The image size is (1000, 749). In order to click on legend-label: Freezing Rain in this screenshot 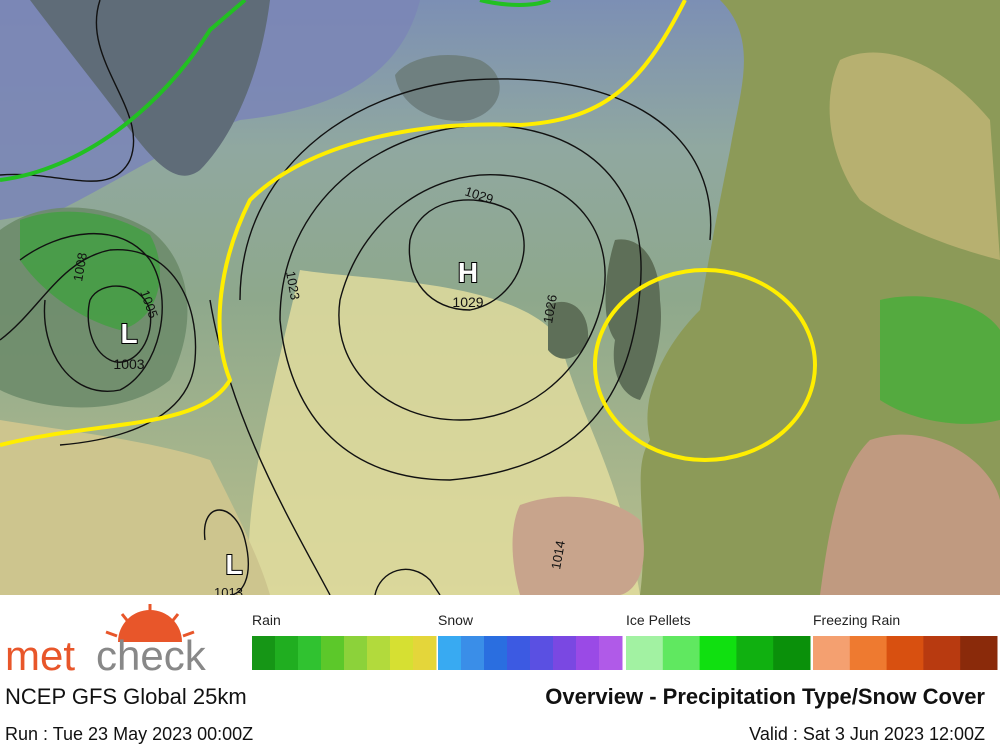, I will do `click(856, 620)`.